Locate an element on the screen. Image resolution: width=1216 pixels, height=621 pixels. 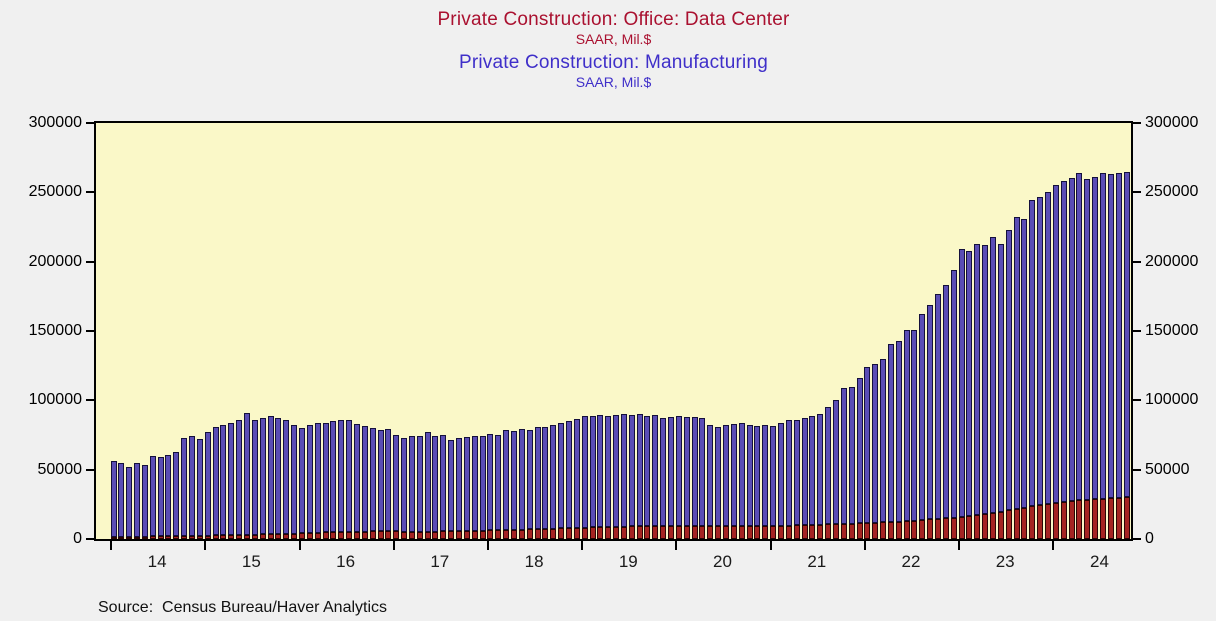
y-axis-label-right: 250000 is located at coordinates (1172, 192).